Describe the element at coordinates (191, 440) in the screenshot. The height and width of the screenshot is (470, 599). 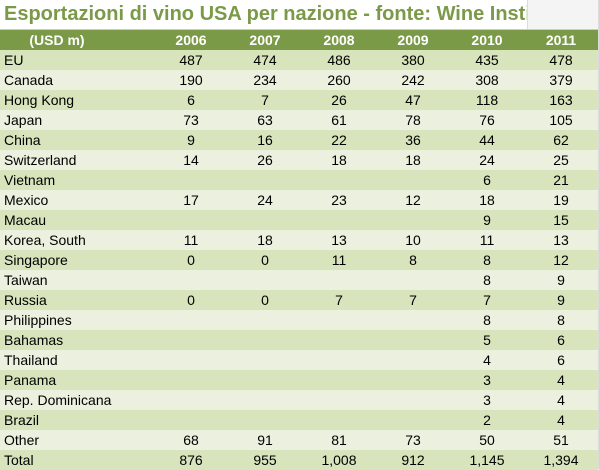
I see `value-cell: 68` at that location.